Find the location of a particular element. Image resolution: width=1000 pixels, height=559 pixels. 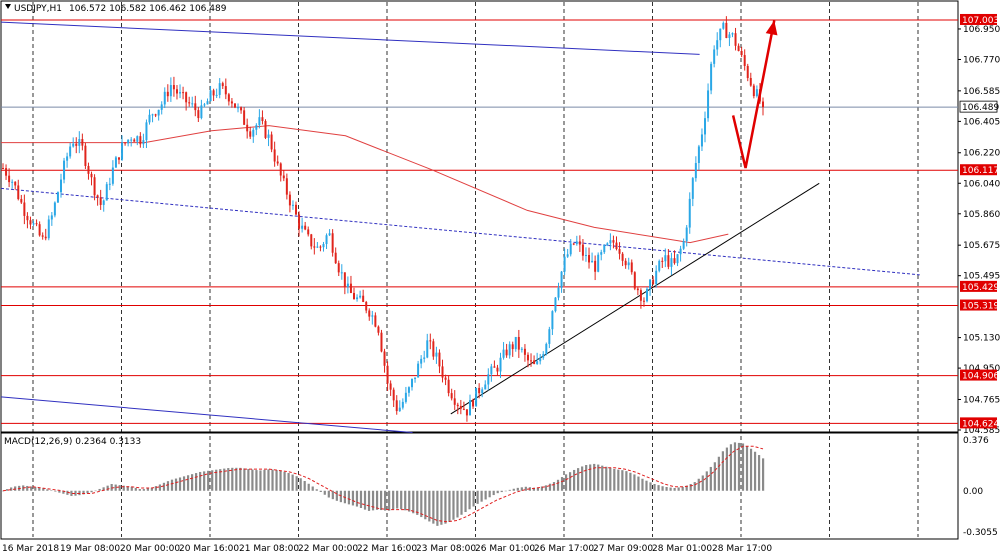

time-label: 26 Mar 17:00 is located at coordinates (564, 549).